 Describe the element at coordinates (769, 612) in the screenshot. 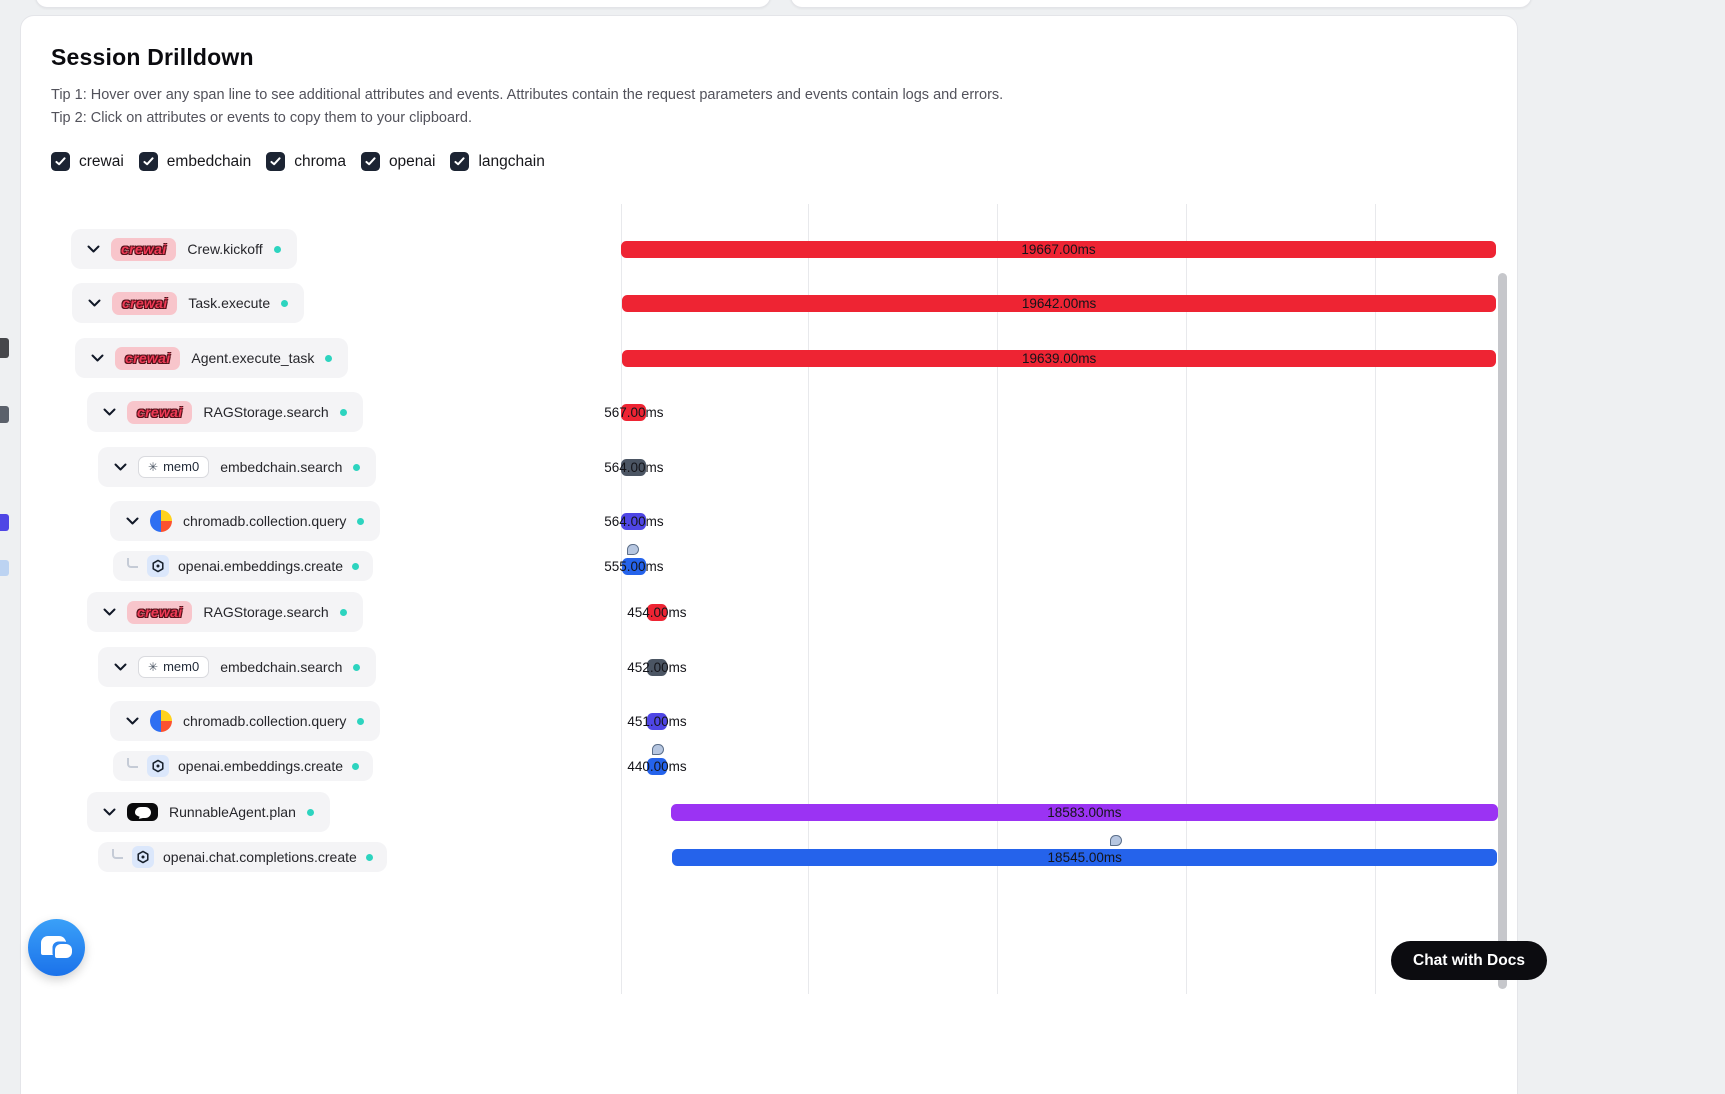

I see `trace-row: crewai RAGStorage.search 454.00ms` at that location.